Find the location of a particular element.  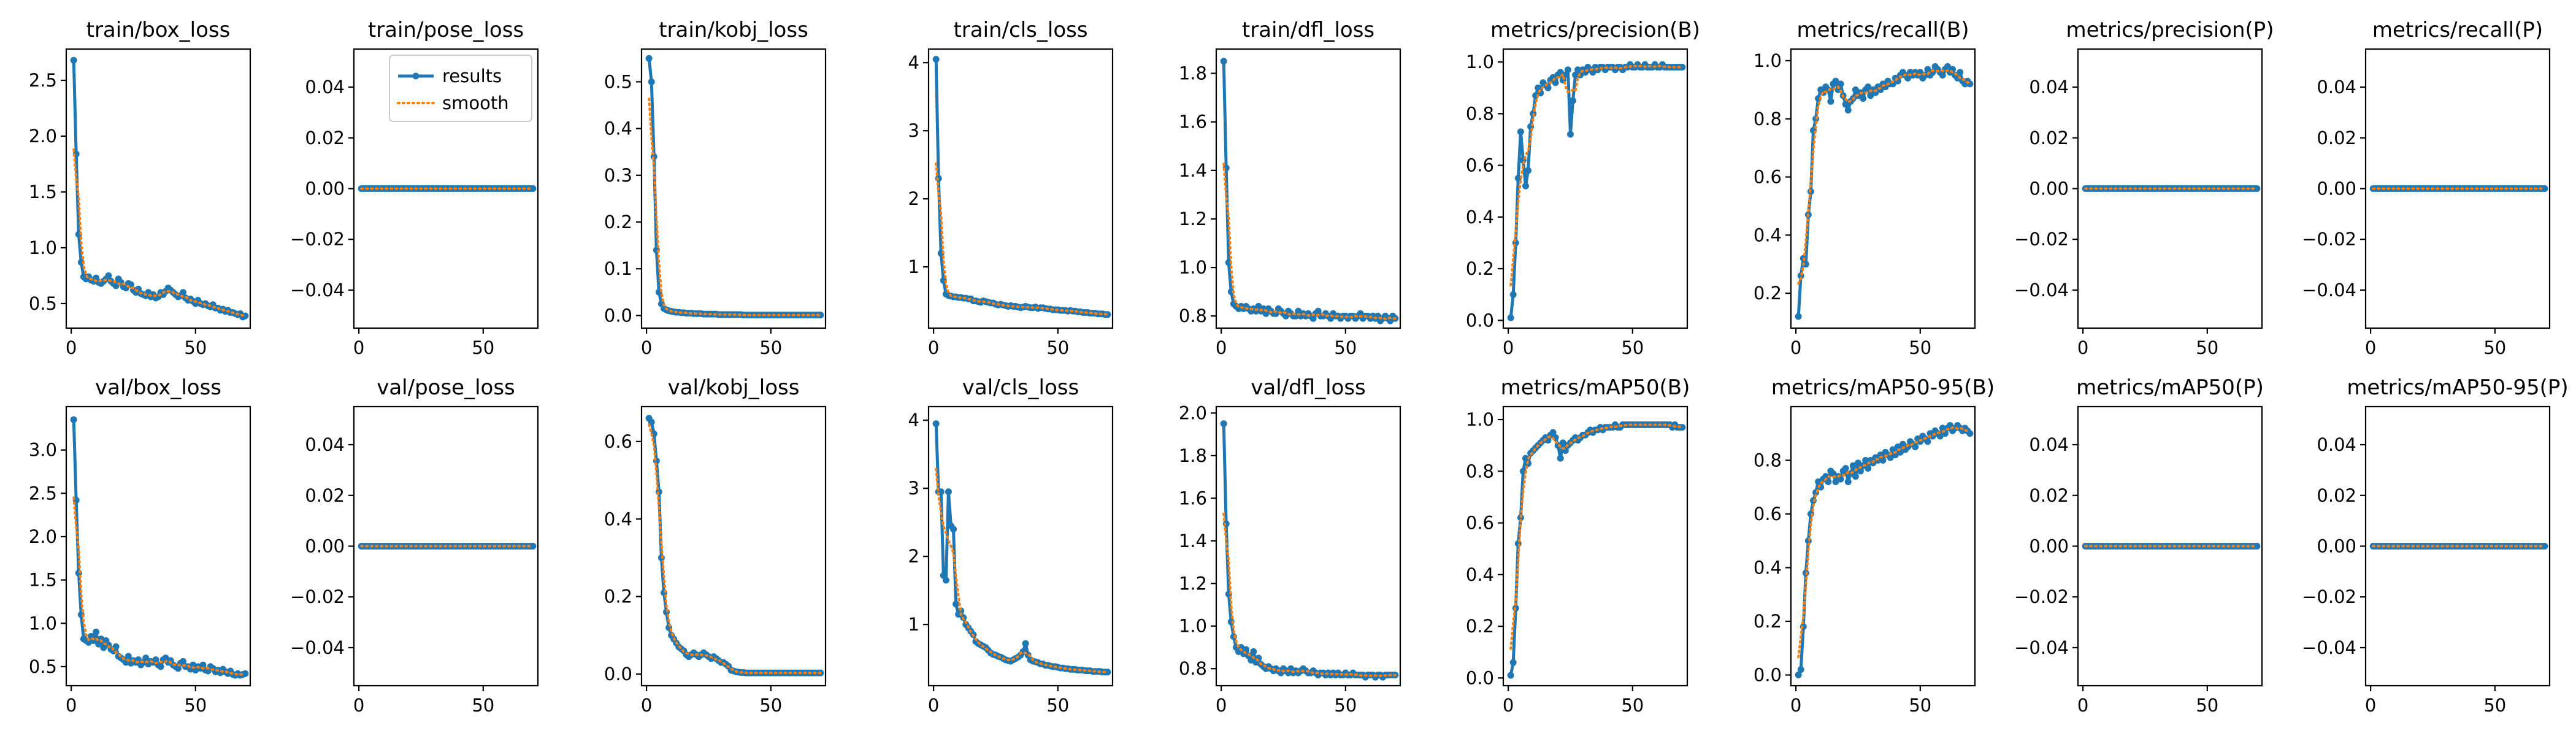

subplot-val-dfl-loss: val/dfl_loss 0 50 0.8 1.0 1.2 1.4 1.6 1.8 2.0 is located at coordinates (1290, 545).